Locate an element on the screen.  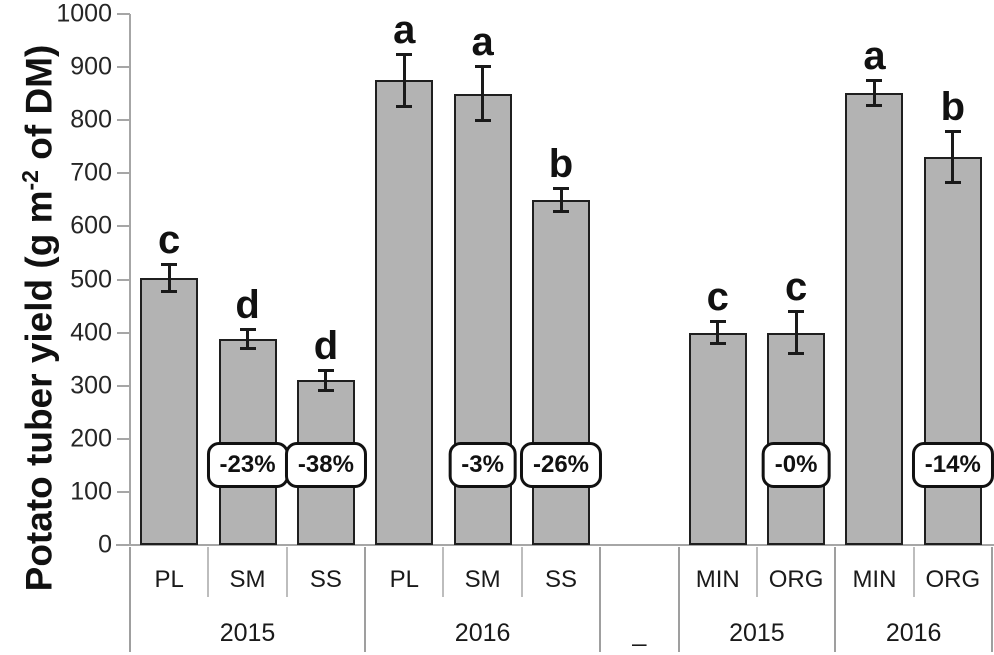
pct-badge-sm-2016: -3% is located at coordinates (482, 465).